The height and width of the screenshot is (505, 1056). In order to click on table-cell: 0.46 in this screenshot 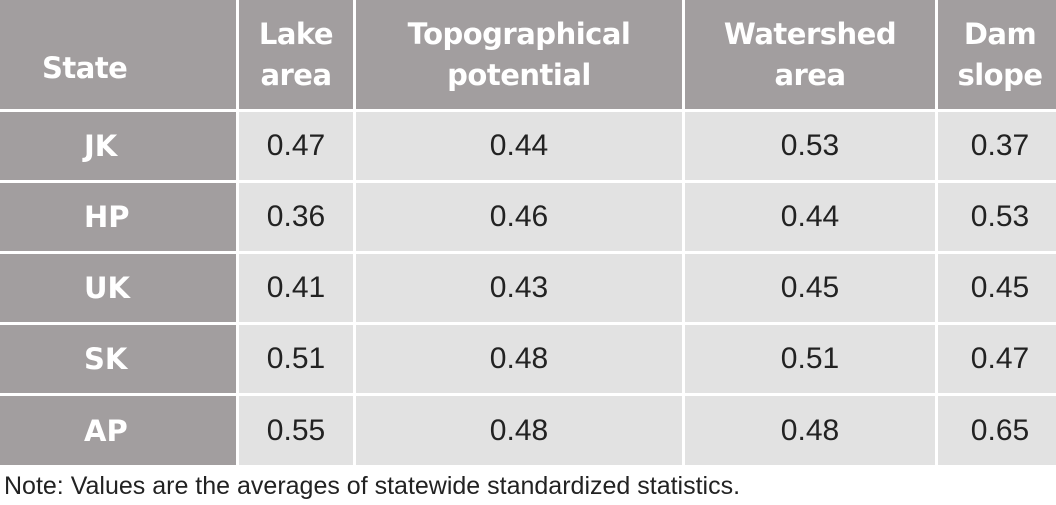, I will do `click(519, 217)`.